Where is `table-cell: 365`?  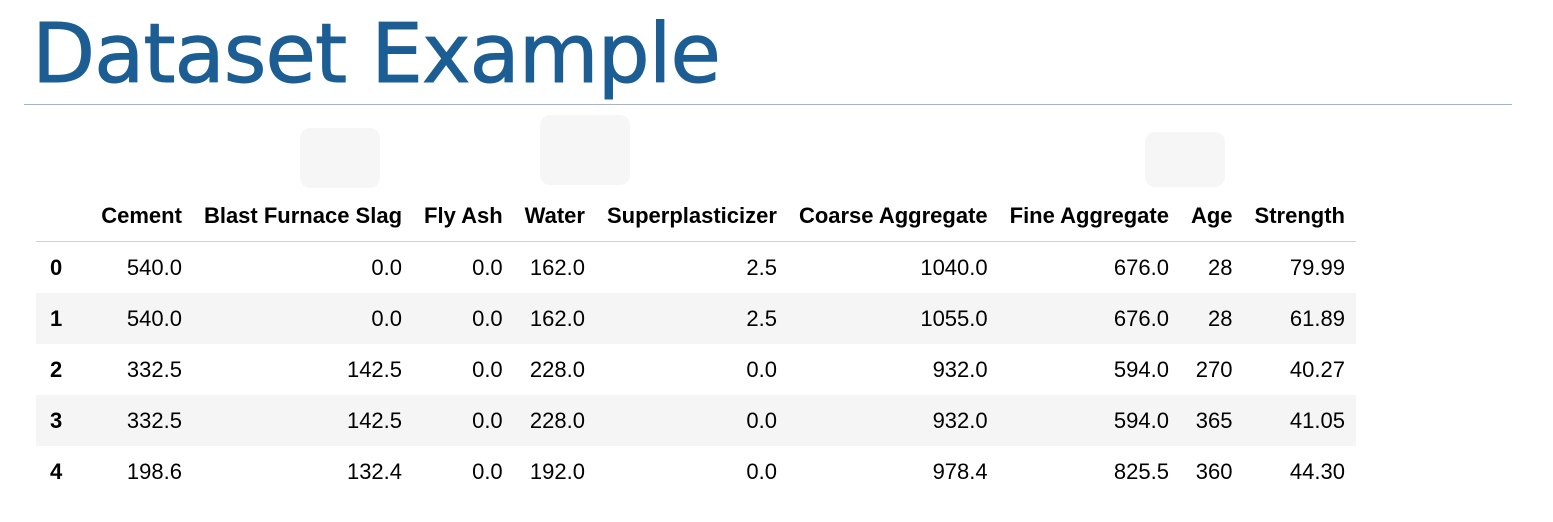 table-cell: 365 is located at coordinates (1214, 420).